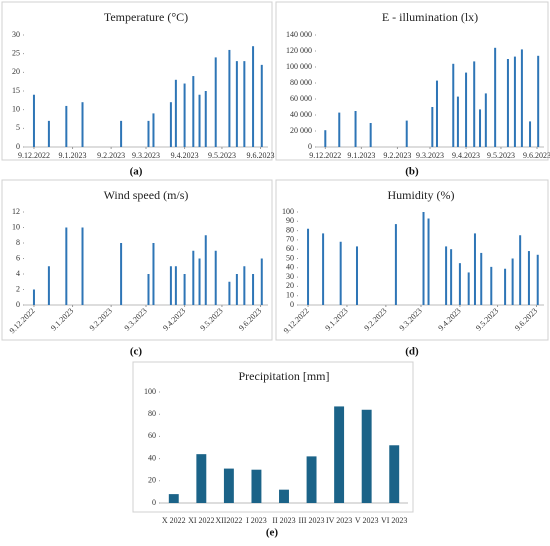 The width and height of the screenshot is (550, 546). What do you see at coordinates (18, 273) in the screenshot?
I see `y-tick-label: 4` at bounding box center [18, 273].